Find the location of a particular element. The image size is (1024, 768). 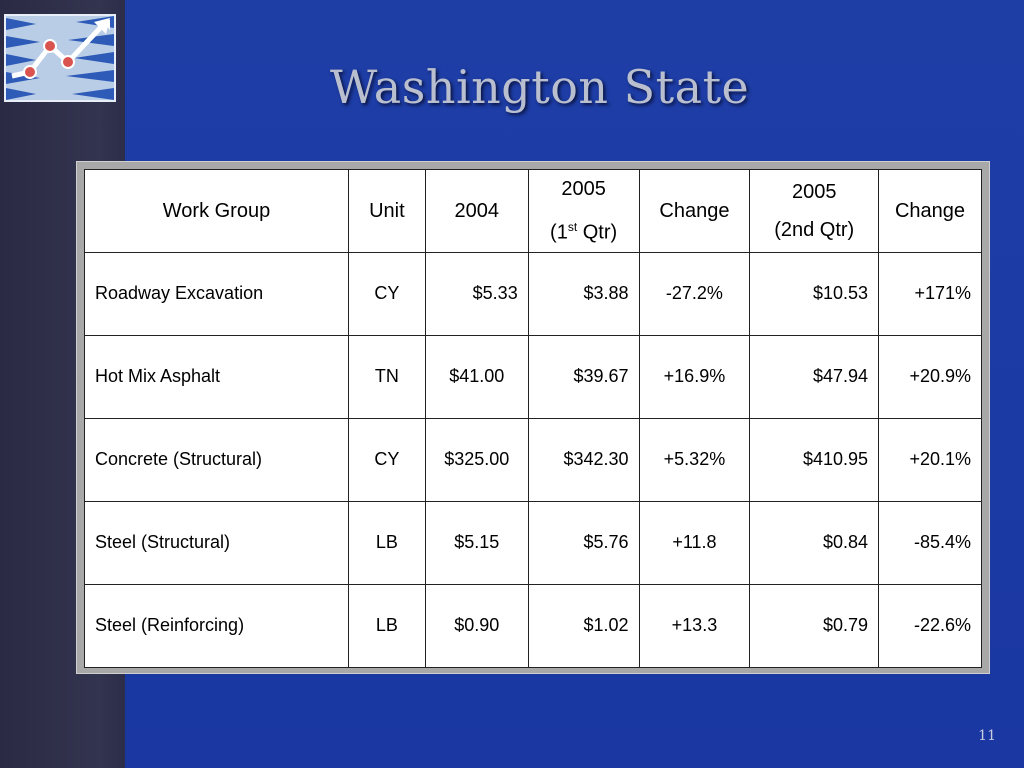

cell-work-group: Roadway Excavation is located at coordinates (216, 293).